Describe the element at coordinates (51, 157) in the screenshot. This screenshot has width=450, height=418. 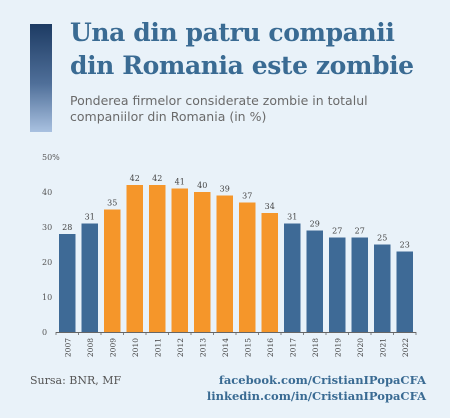
I see `y-tick-label: 50%` at that location.